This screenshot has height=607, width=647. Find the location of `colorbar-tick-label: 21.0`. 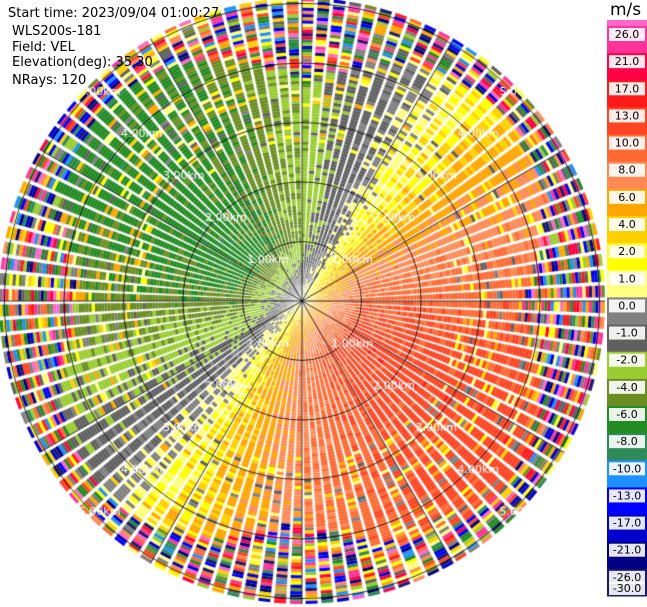

colorbar-tick-label: 21.0 is located at coordinates (627, 61).